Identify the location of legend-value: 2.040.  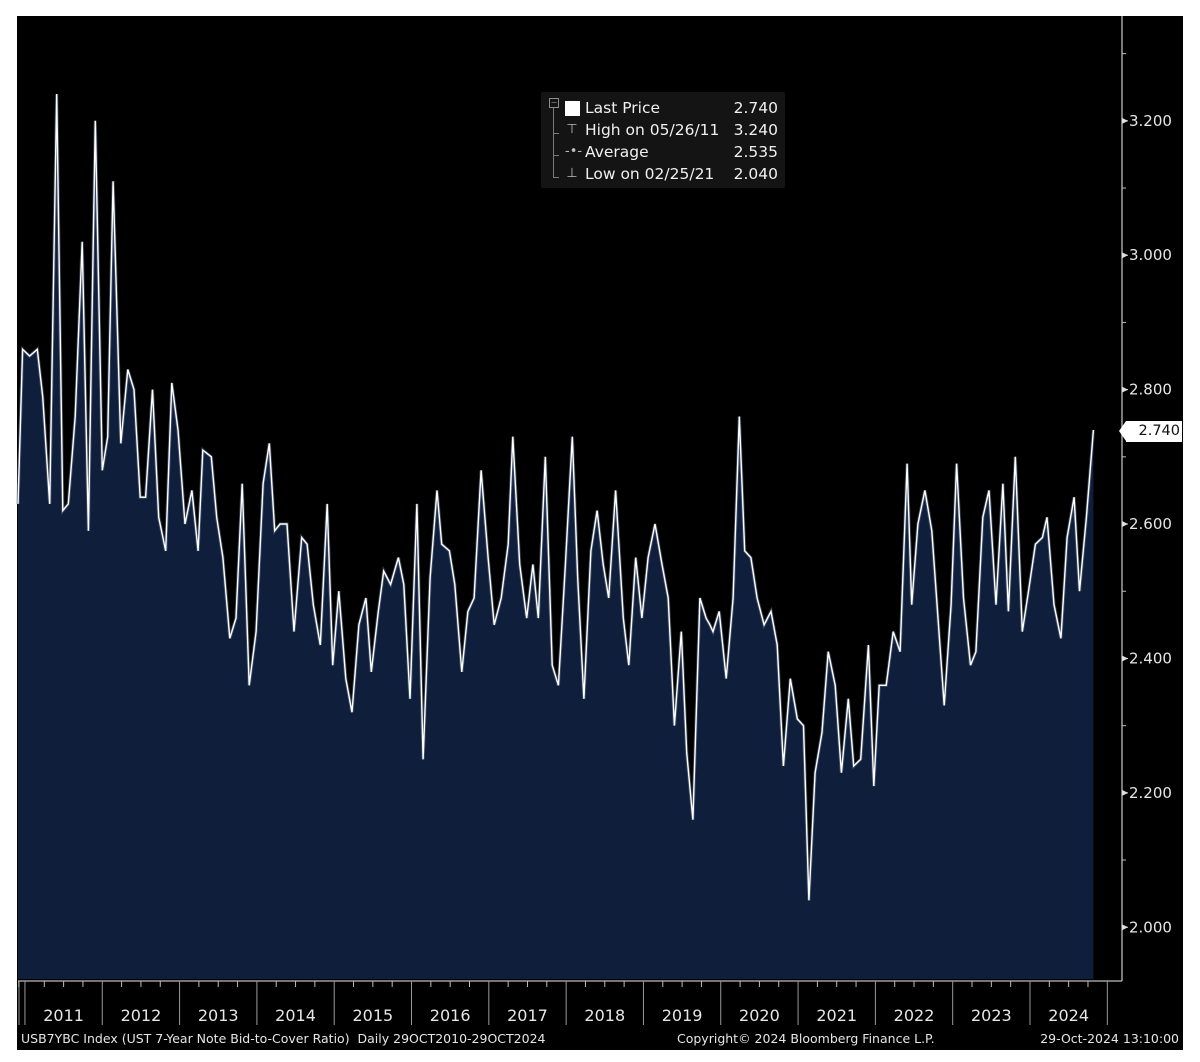
(755, 174).